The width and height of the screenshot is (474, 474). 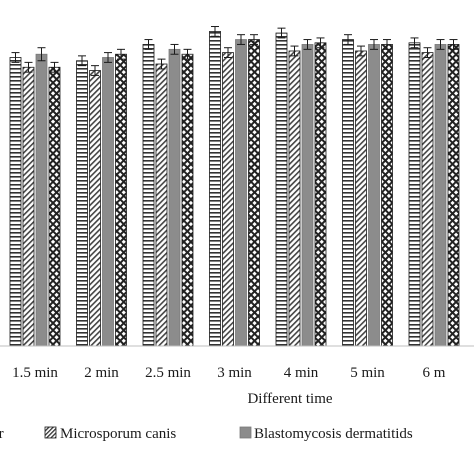 I want to click on x-tick-label: 4 min, so click(x=301, y=373).